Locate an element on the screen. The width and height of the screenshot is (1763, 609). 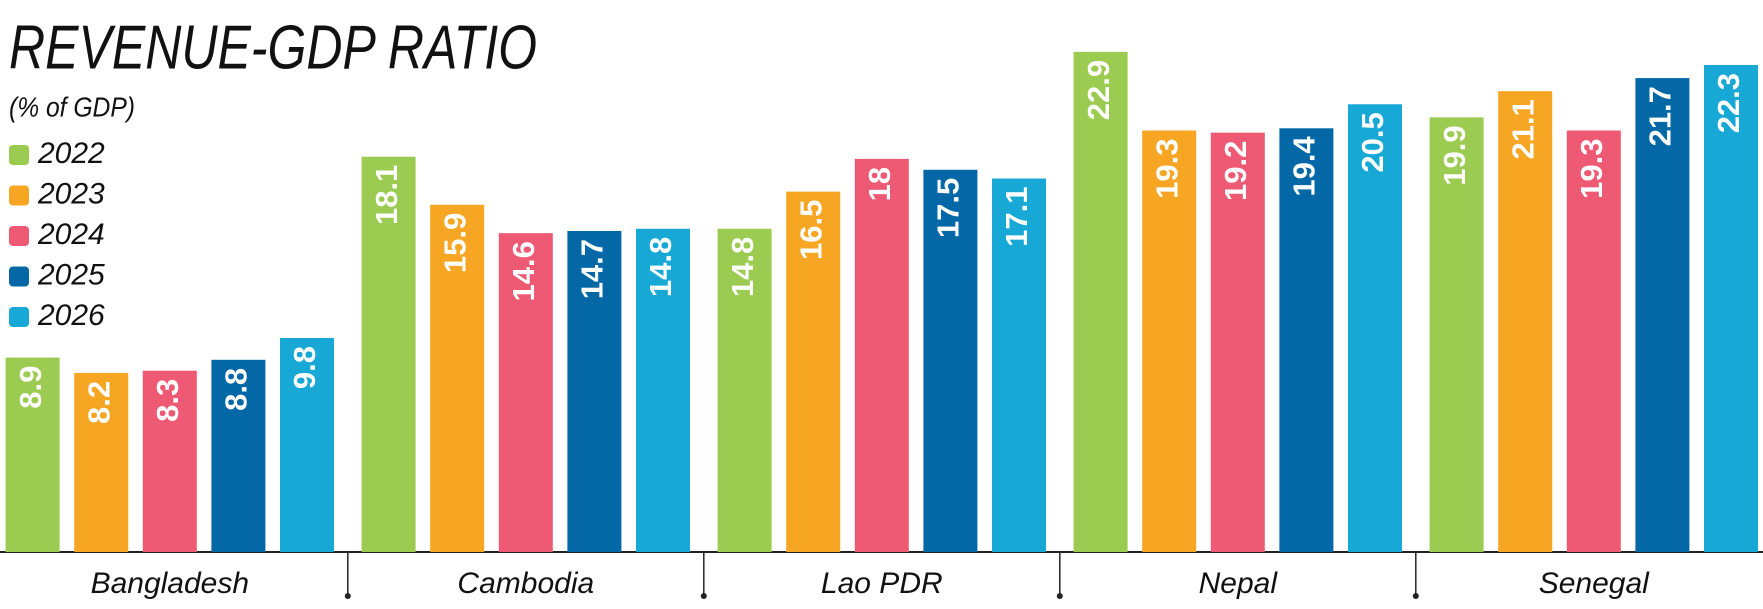
value-label: 22.9 is located at coordinates (1098, 90).